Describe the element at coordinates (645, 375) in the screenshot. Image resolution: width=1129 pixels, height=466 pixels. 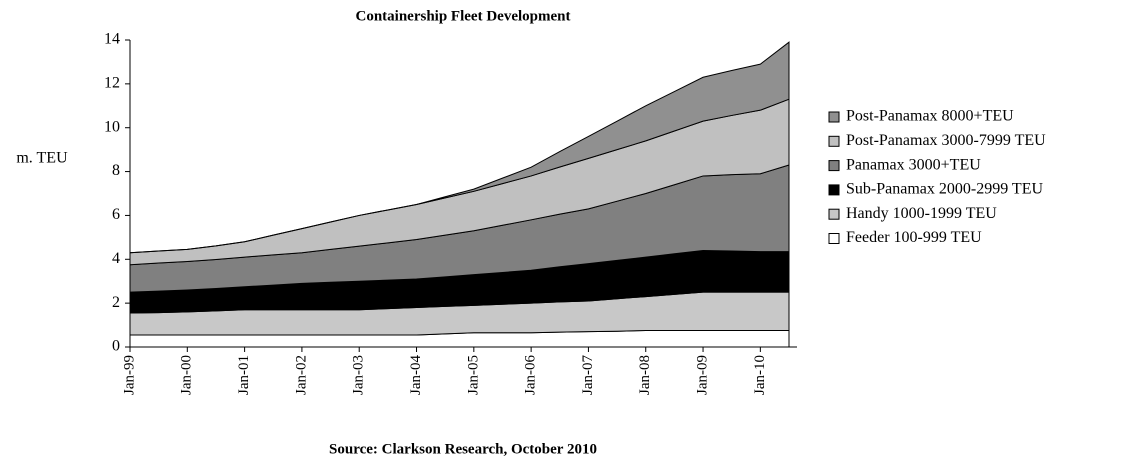
I see `x-tick-label: Jan-08` at that location.